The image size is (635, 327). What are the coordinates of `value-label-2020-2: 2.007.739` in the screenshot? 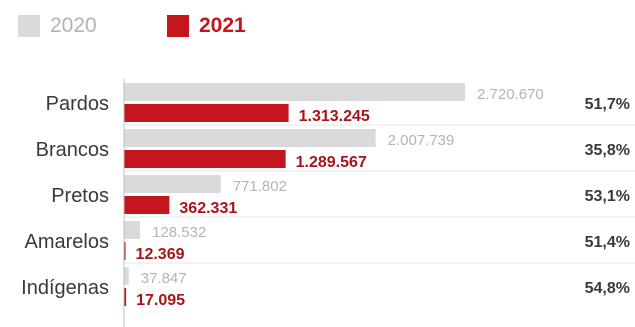 It's located at (421, 140).